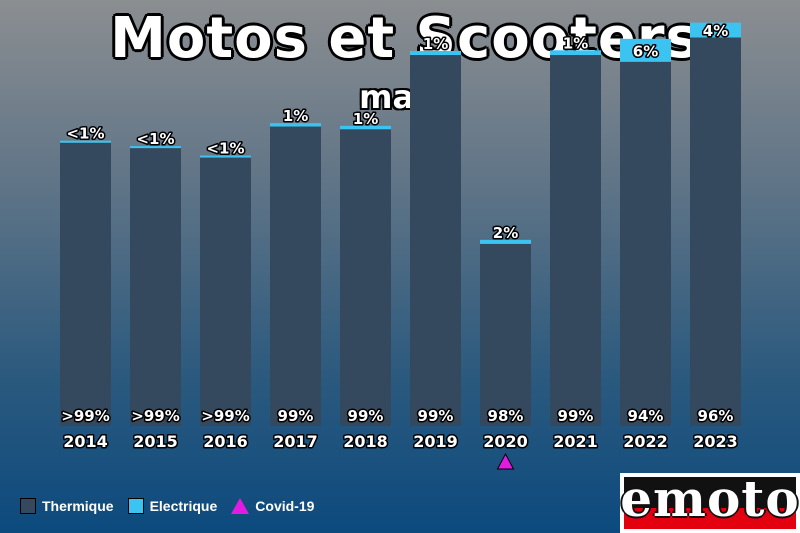 The width and height of the screenshot is (800, 533). Describe the element at coordinates (365, 119) in the screenshot. I see `data-label-electrique-2018: 1%` at that location.